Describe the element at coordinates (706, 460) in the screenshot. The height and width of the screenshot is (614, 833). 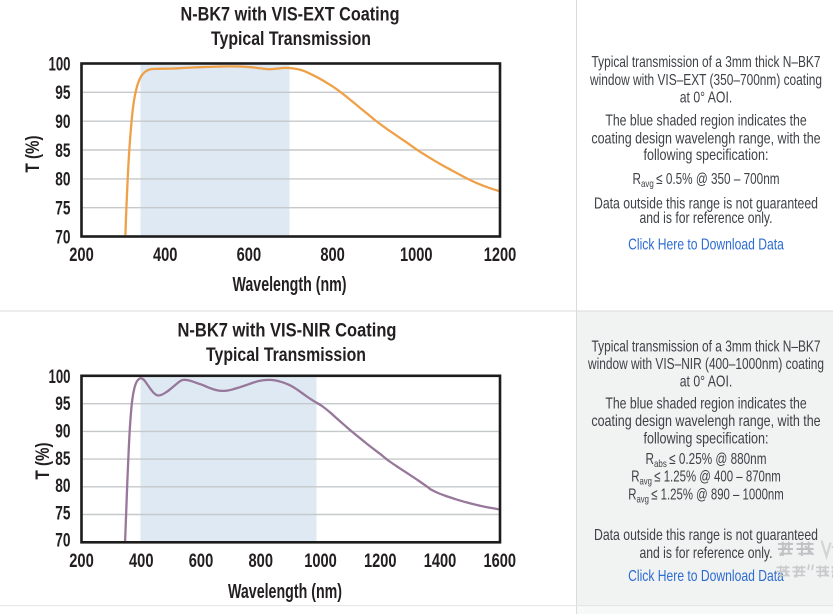
I see `svg-text: Rabs ≤ 0.25% @ 880nm` at that location.